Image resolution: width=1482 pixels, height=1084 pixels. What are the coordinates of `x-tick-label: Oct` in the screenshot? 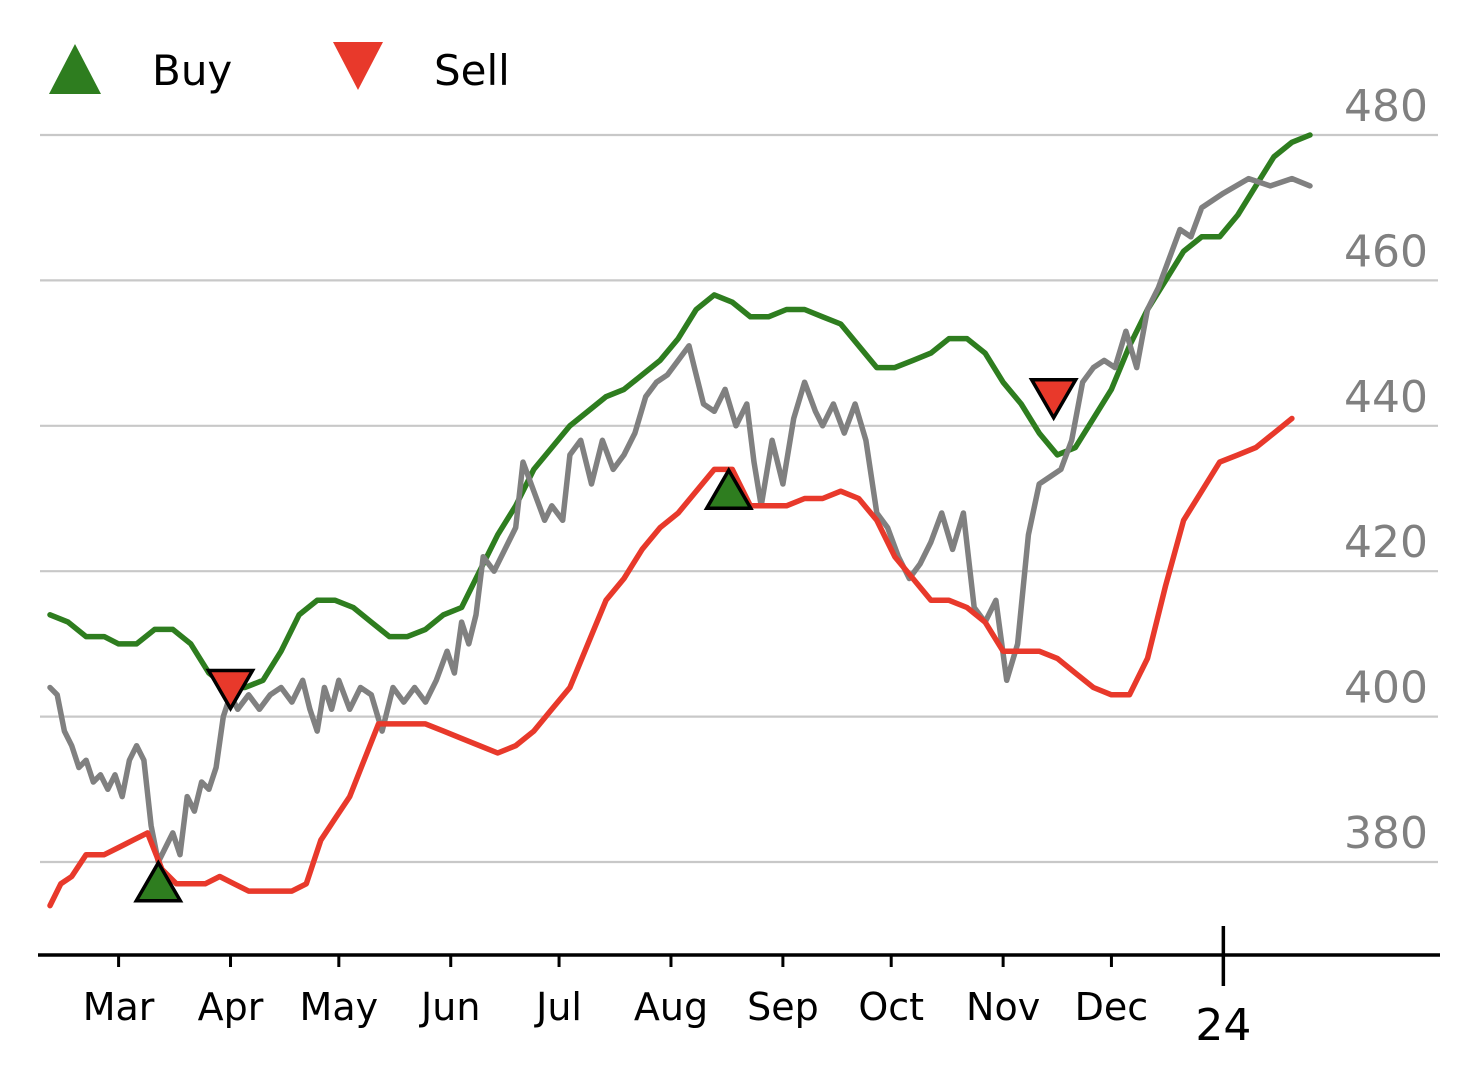 It's located at (891, 1007).